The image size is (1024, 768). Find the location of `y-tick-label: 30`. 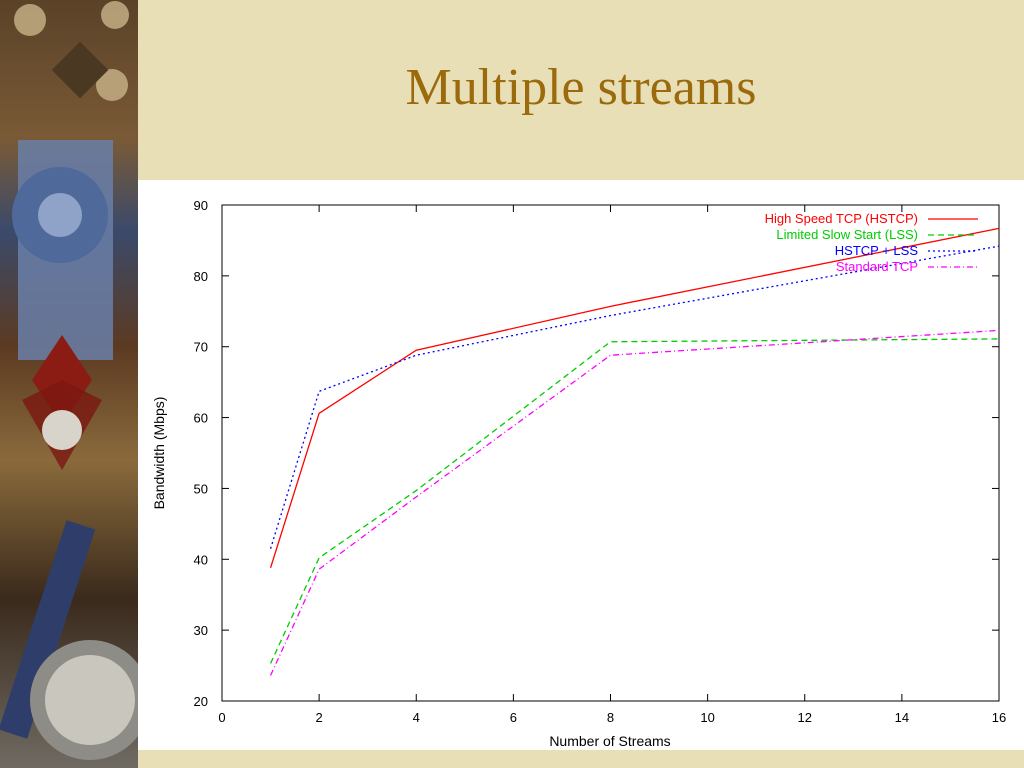

y-tick-label: 30 is located at coordinates (201, 630).